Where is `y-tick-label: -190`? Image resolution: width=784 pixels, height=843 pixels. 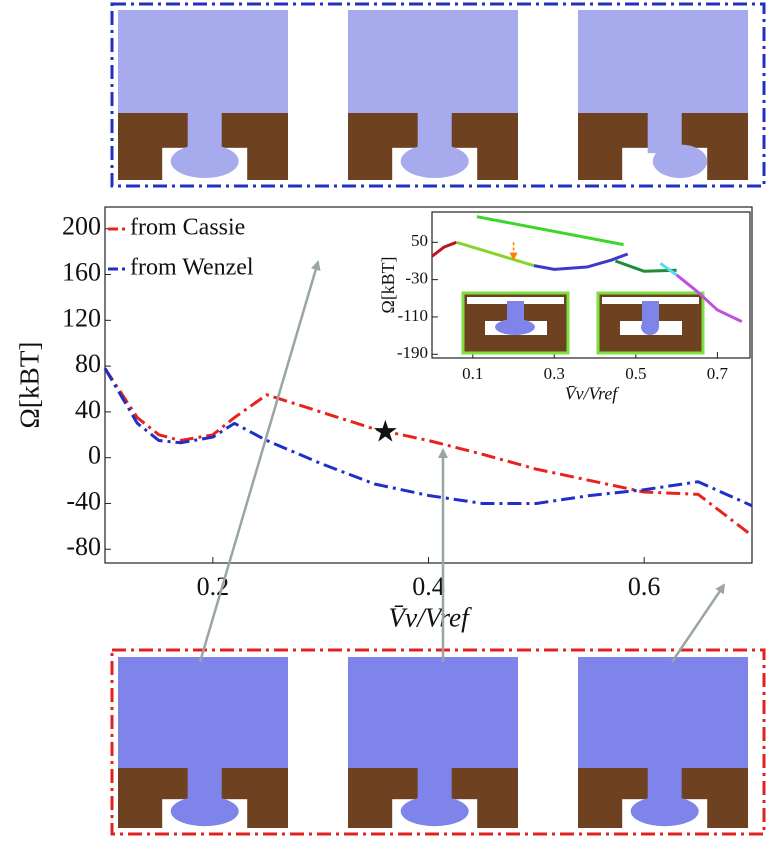
y-tick-label: -190 is located at coordinates (412, 352).